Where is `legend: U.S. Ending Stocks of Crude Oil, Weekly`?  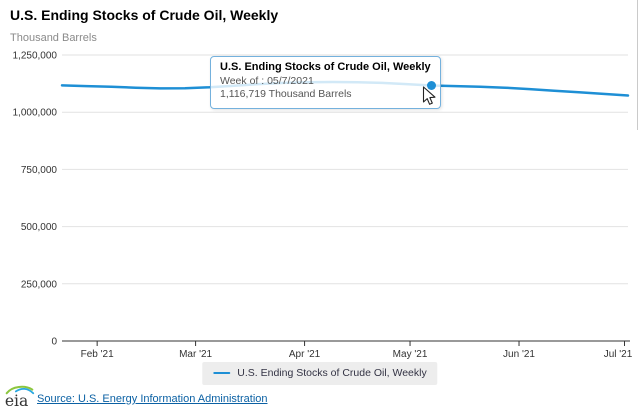 legend: U.S. Ending Stocks of Crude Oil, Weekly is located at coordinates (320, 373).